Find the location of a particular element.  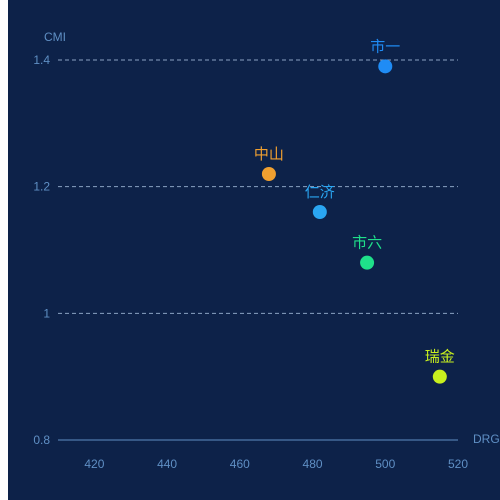

x-tick-label: 520 is located at coordinates (458, 464).